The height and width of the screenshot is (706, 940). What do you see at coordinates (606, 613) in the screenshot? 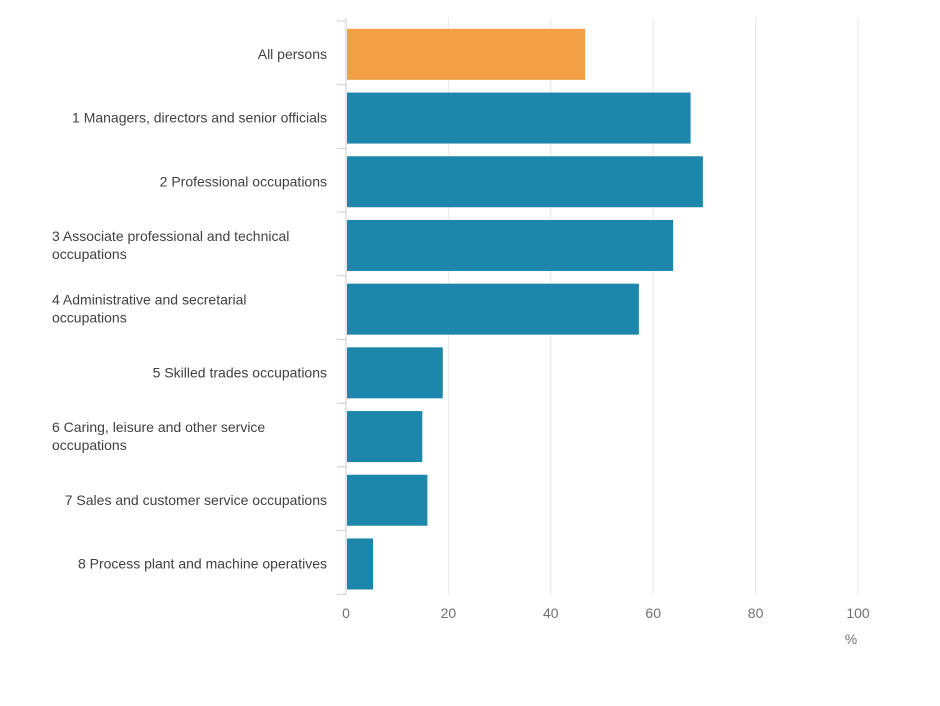
I see `x-axis-ticks: 0 20 40 60 80 100` at bounding box center [606, 613].